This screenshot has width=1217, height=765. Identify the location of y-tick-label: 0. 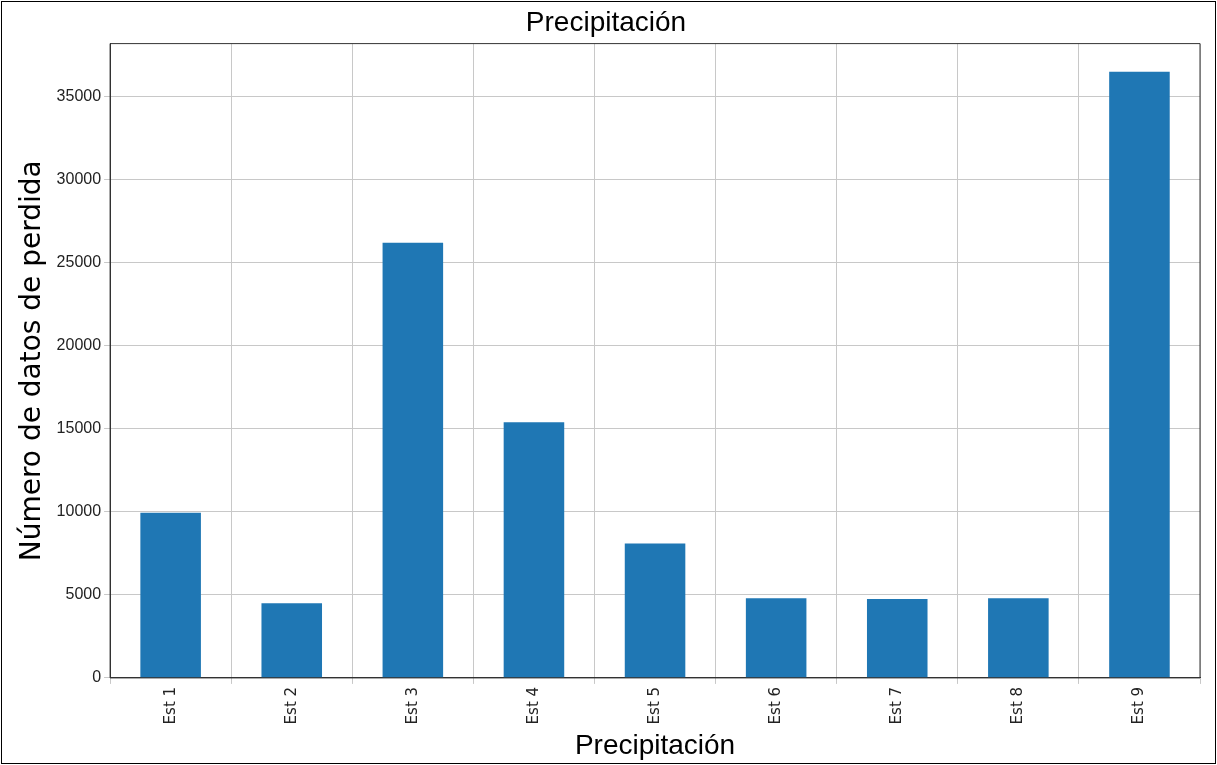
(97, 677).